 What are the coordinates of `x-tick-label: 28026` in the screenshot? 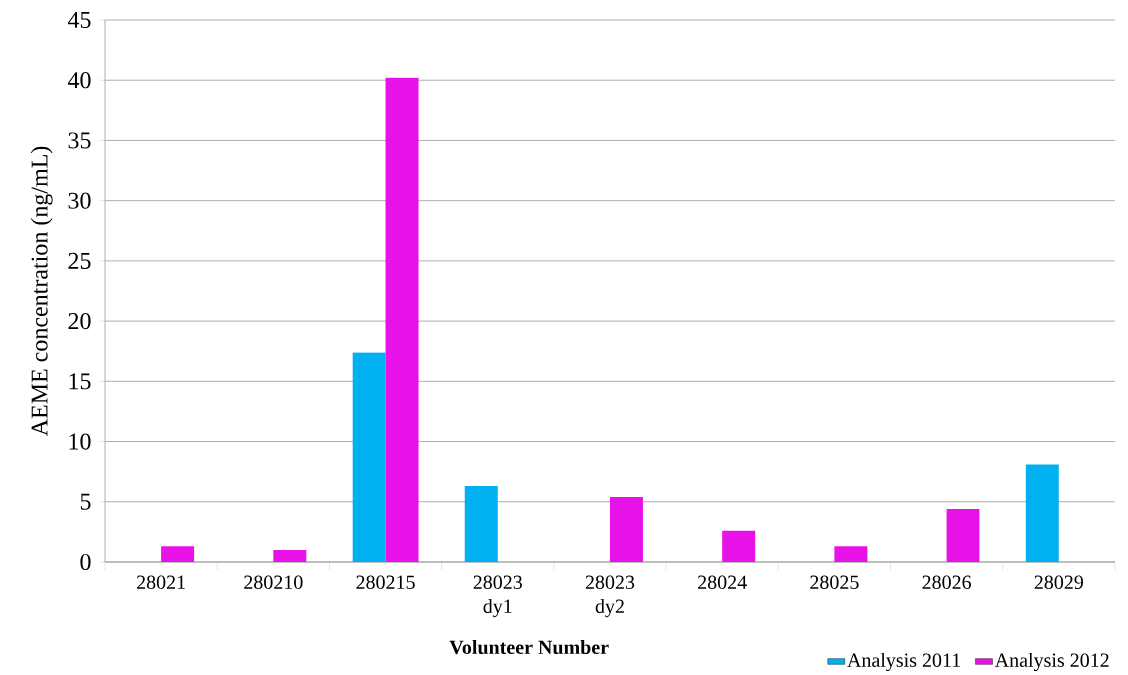 It's located at (947, 582).